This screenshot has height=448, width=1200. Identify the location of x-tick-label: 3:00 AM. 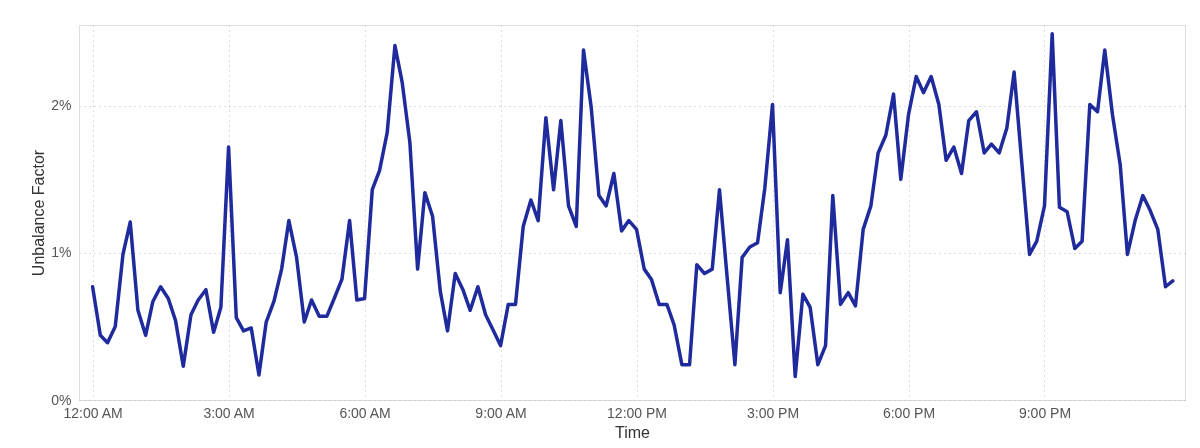
(229, 412).